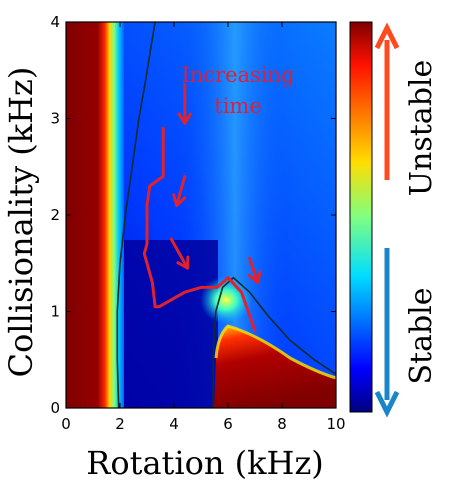 The image size is (449, 494). What do you see at coordinates (55, 408) in the screenshot?
I see `y-tick-label: 0` at bounding box center [55, 408].